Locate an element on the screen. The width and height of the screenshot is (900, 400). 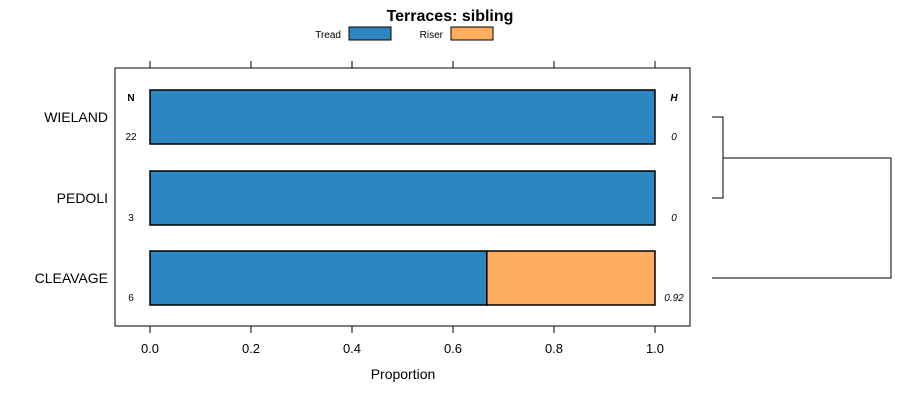
category-labels: WIELAND PEDOLI CLEAVAGE is located at coordinates (71, 197).